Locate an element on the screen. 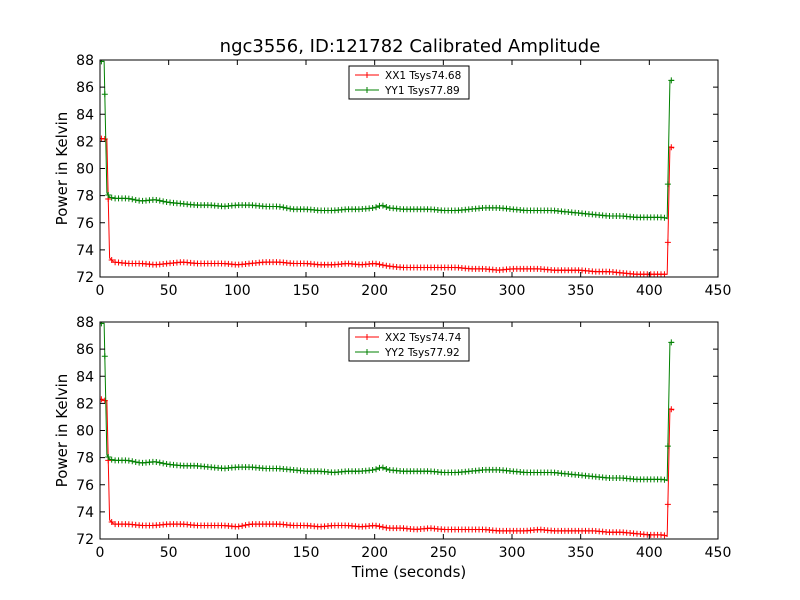 This screenshot has width=800, height=600. legend-label: YY1 Tsys77.89 is located at coordinates (422, 91).